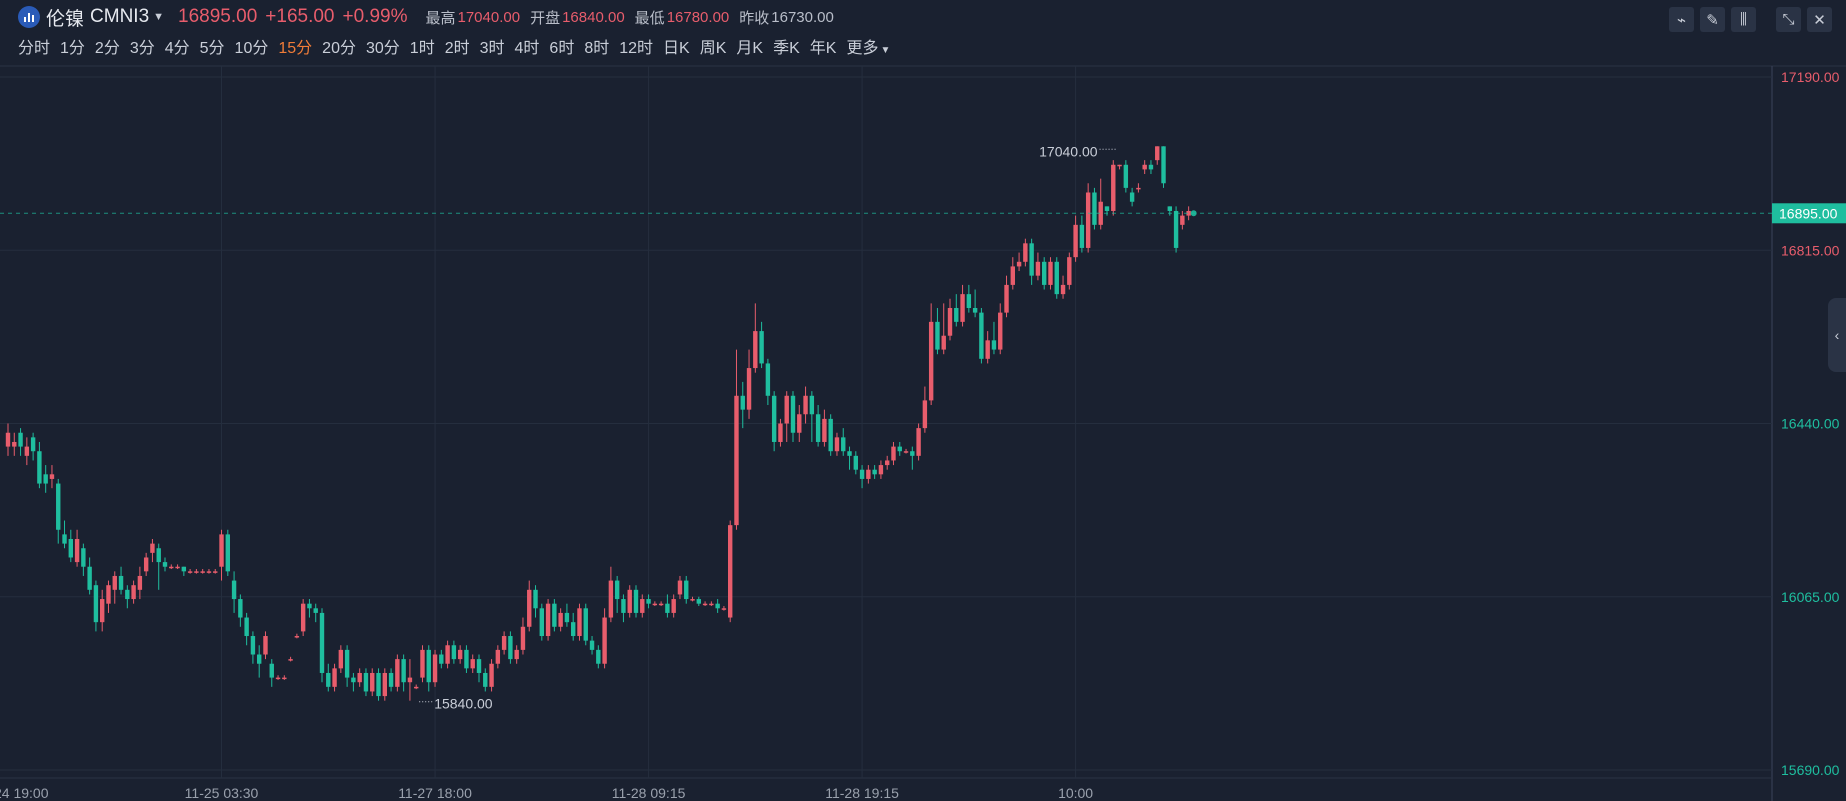 The height and width of the screenshot is (801, 1846). Describe the element at coordinates (786, 48) in the screenshot. I see `timeframe-button: 季K` at that location.